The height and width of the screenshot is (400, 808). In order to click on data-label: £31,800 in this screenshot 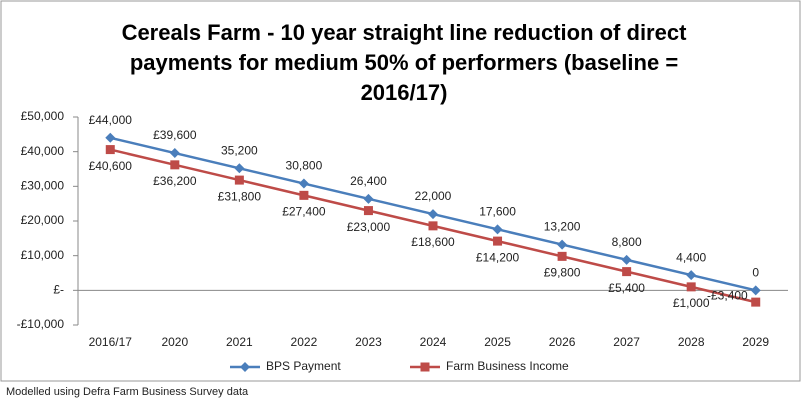, I will do `click(240, 196)`.